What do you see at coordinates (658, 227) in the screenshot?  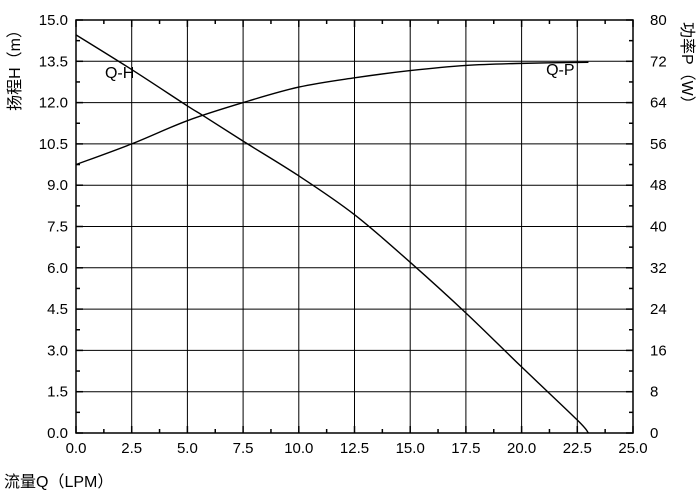 I see `y-right-tick-label: 40` at bounding box center [658, 227].